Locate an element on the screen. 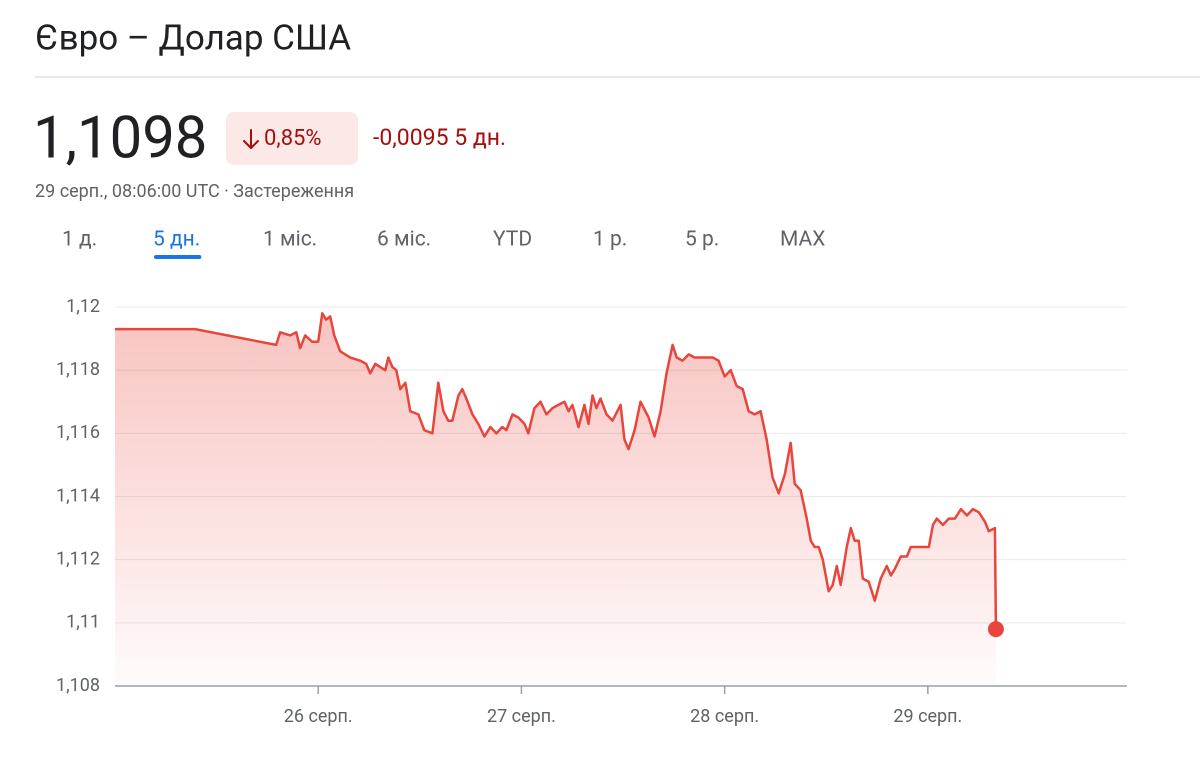 The height and width of the screenshot is (763, 1200). range-tab: 1 д. is located at coordinates (79, 240).